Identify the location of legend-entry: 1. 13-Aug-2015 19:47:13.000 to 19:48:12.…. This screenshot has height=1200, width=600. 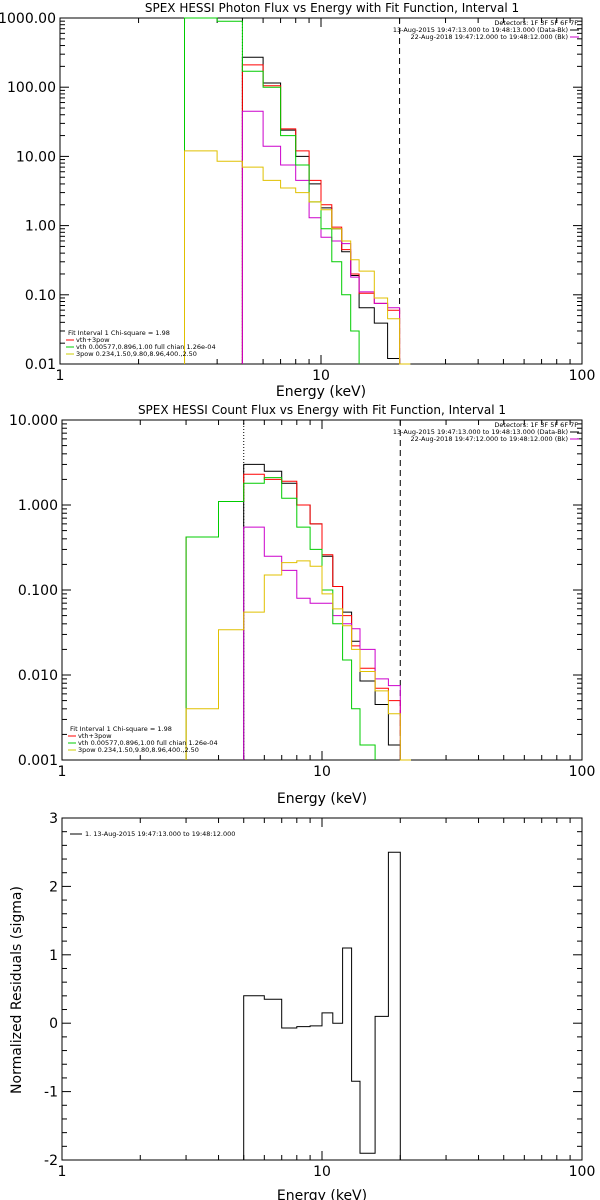
(160, 834).